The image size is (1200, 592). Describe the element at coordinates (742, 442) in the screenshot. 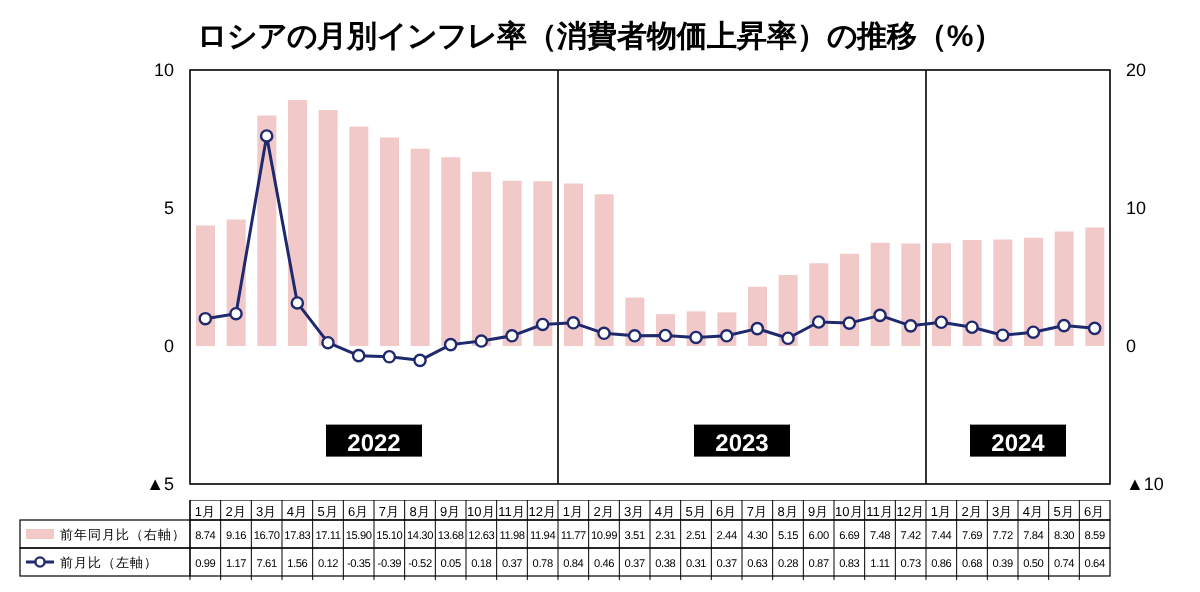

I see `annotation: 2023` at that location.